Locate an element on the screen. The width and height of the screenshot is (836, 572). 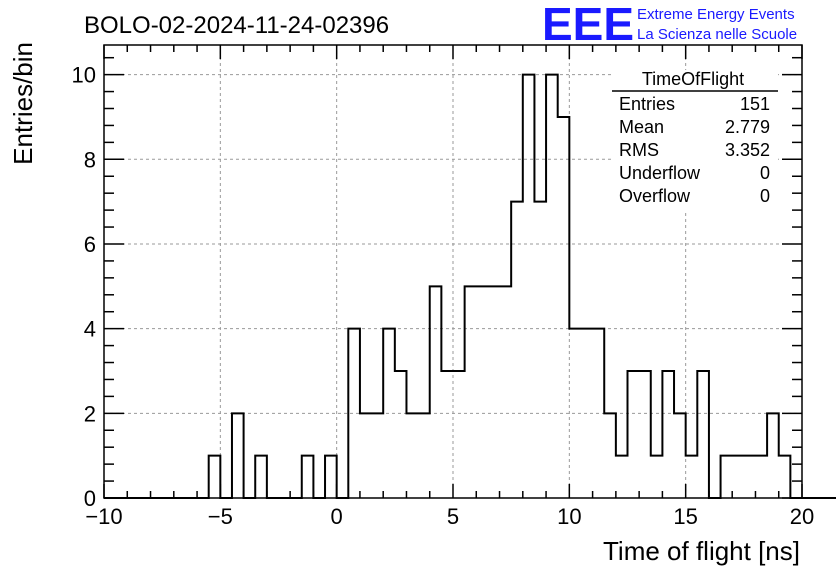
stats-row-value: 151 is located at coordinates (755, 104).